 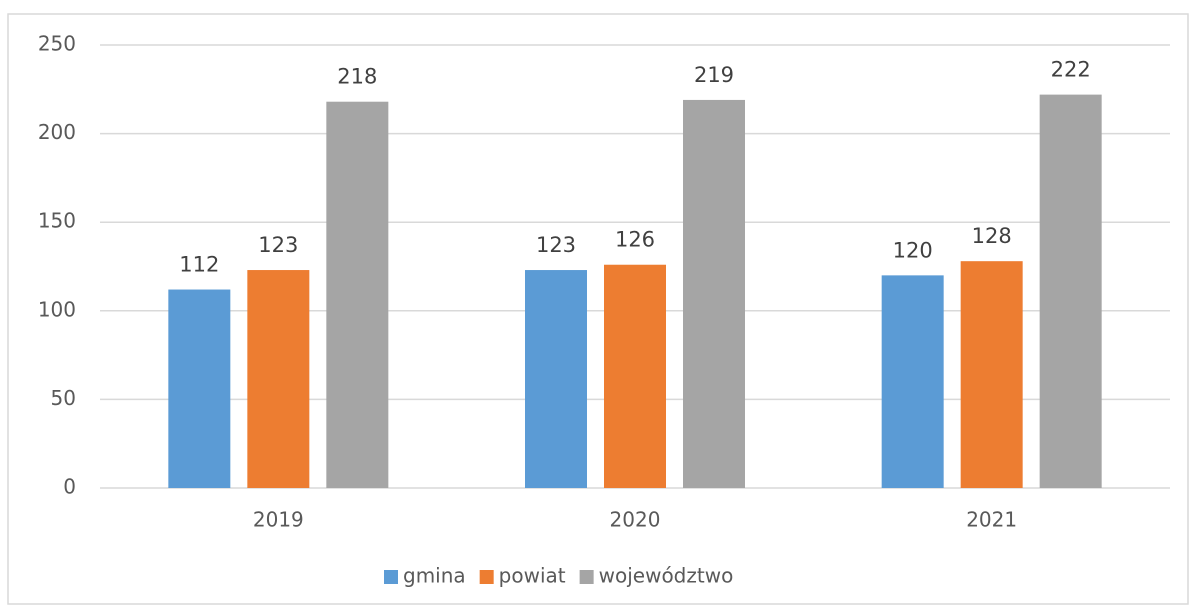 I want to click on y-tick-label: 0, so click(x=69, y=487).